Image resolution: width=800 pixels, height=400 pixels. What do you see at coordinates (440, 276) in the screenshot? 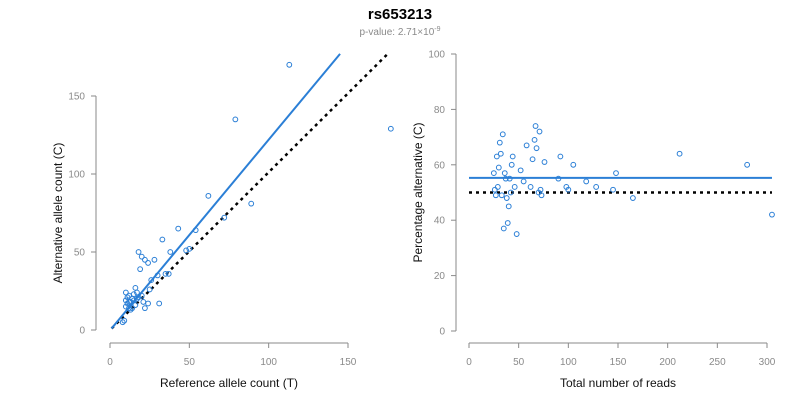
I see `y-tick-label: 20` at bounding box center [440, 276].